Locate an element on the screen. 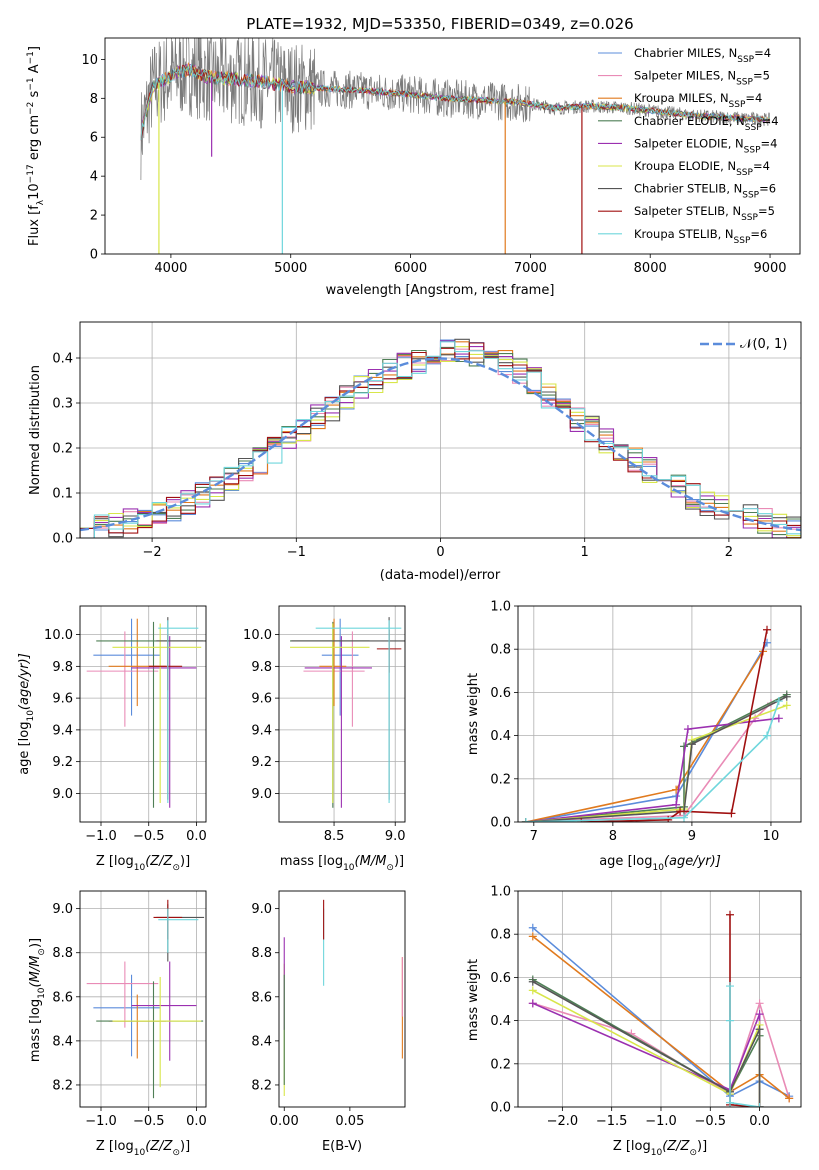  x-tick-label: 7000 is located at coordinates (530, 268).